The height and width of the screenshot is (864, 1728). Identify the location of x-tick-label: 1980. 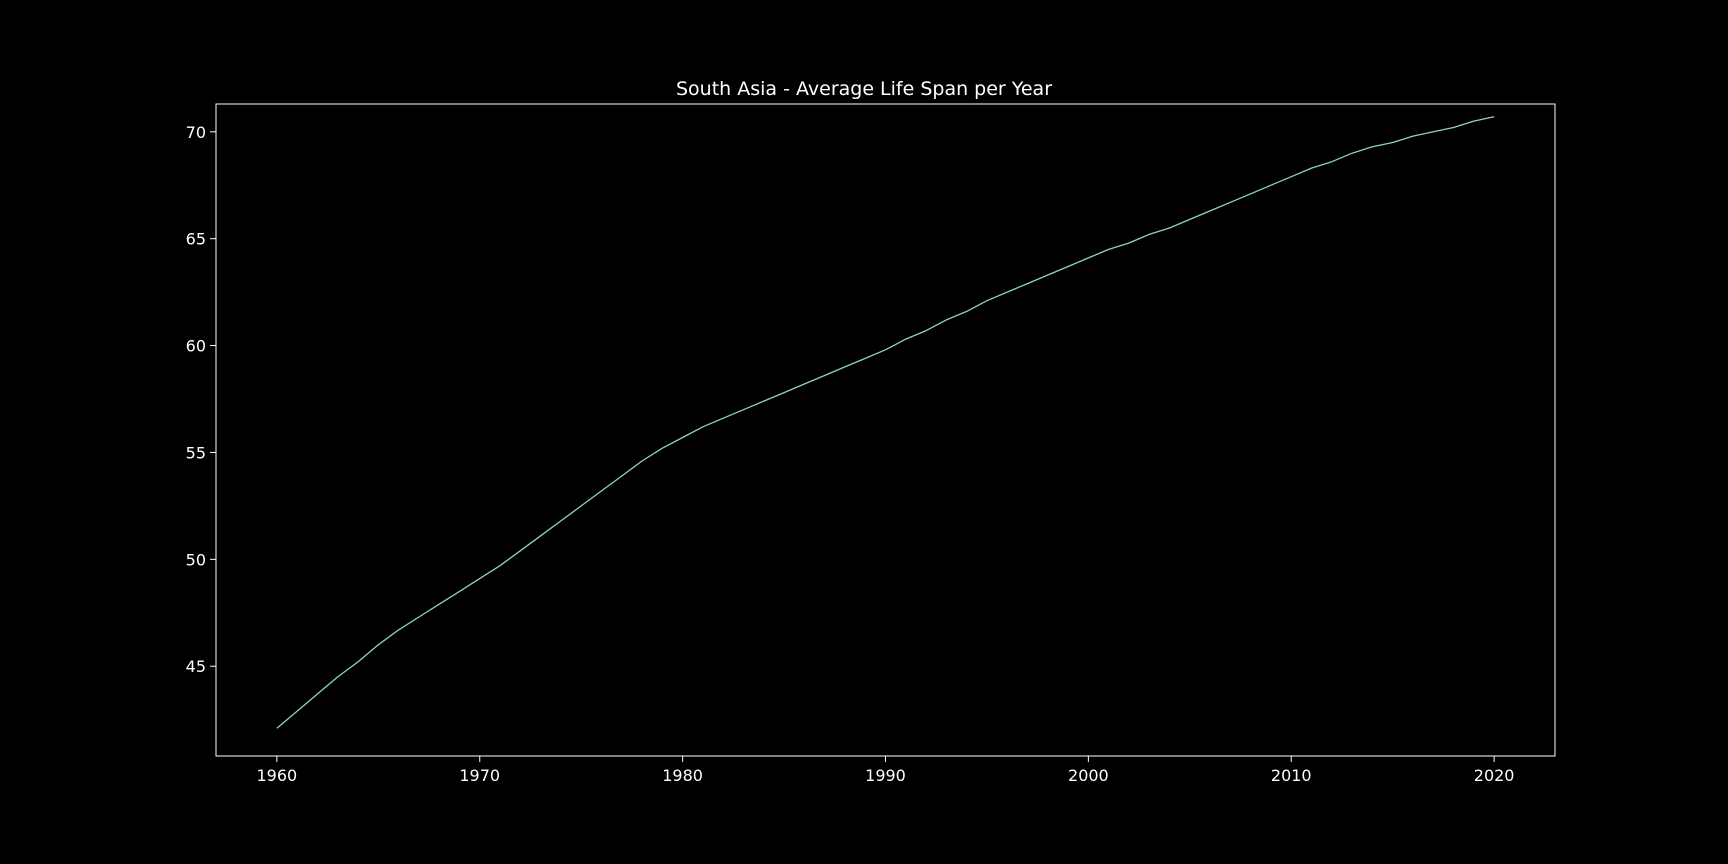
(682, 775).